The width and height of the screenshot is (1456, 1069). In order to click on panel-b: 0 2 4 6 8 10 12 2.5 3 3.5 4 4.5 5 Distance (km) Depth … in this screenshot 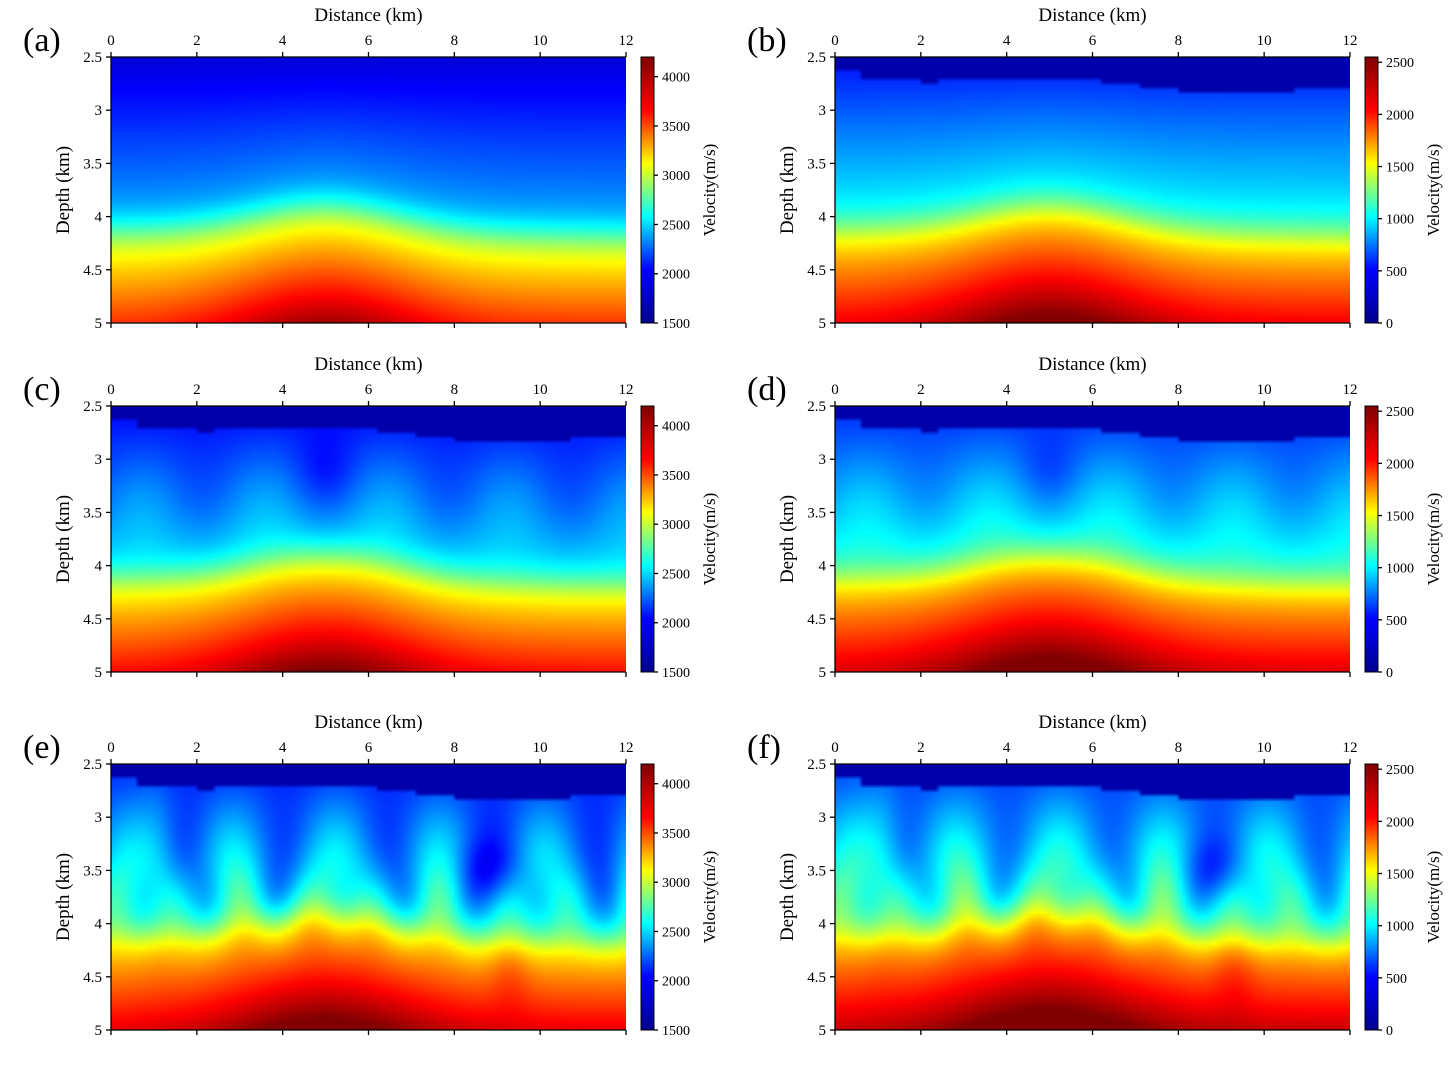, I will do `click(1095, 168)`.